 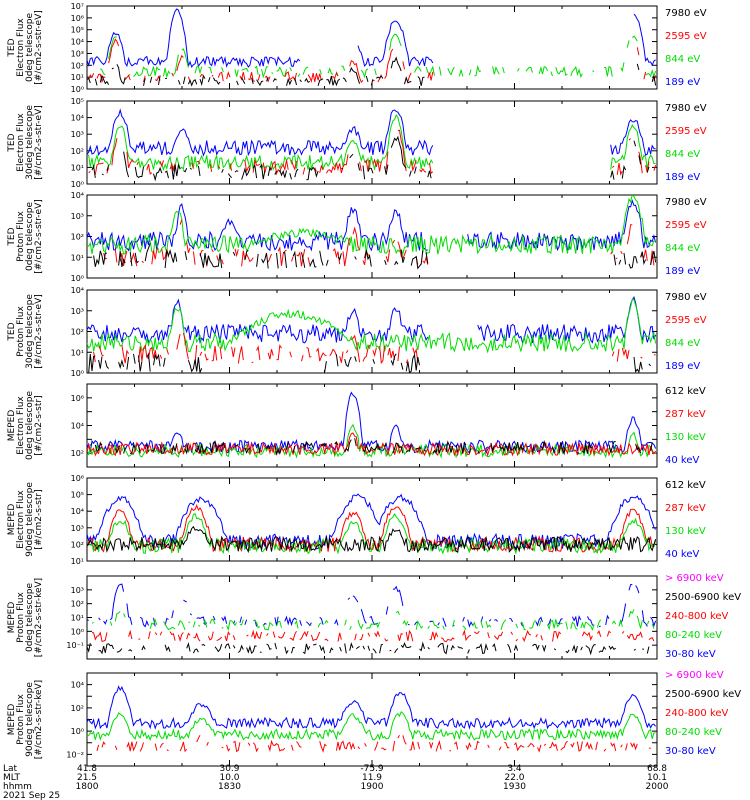 I want to click on footer-row-label: MLT, so click(x=12, y=778).